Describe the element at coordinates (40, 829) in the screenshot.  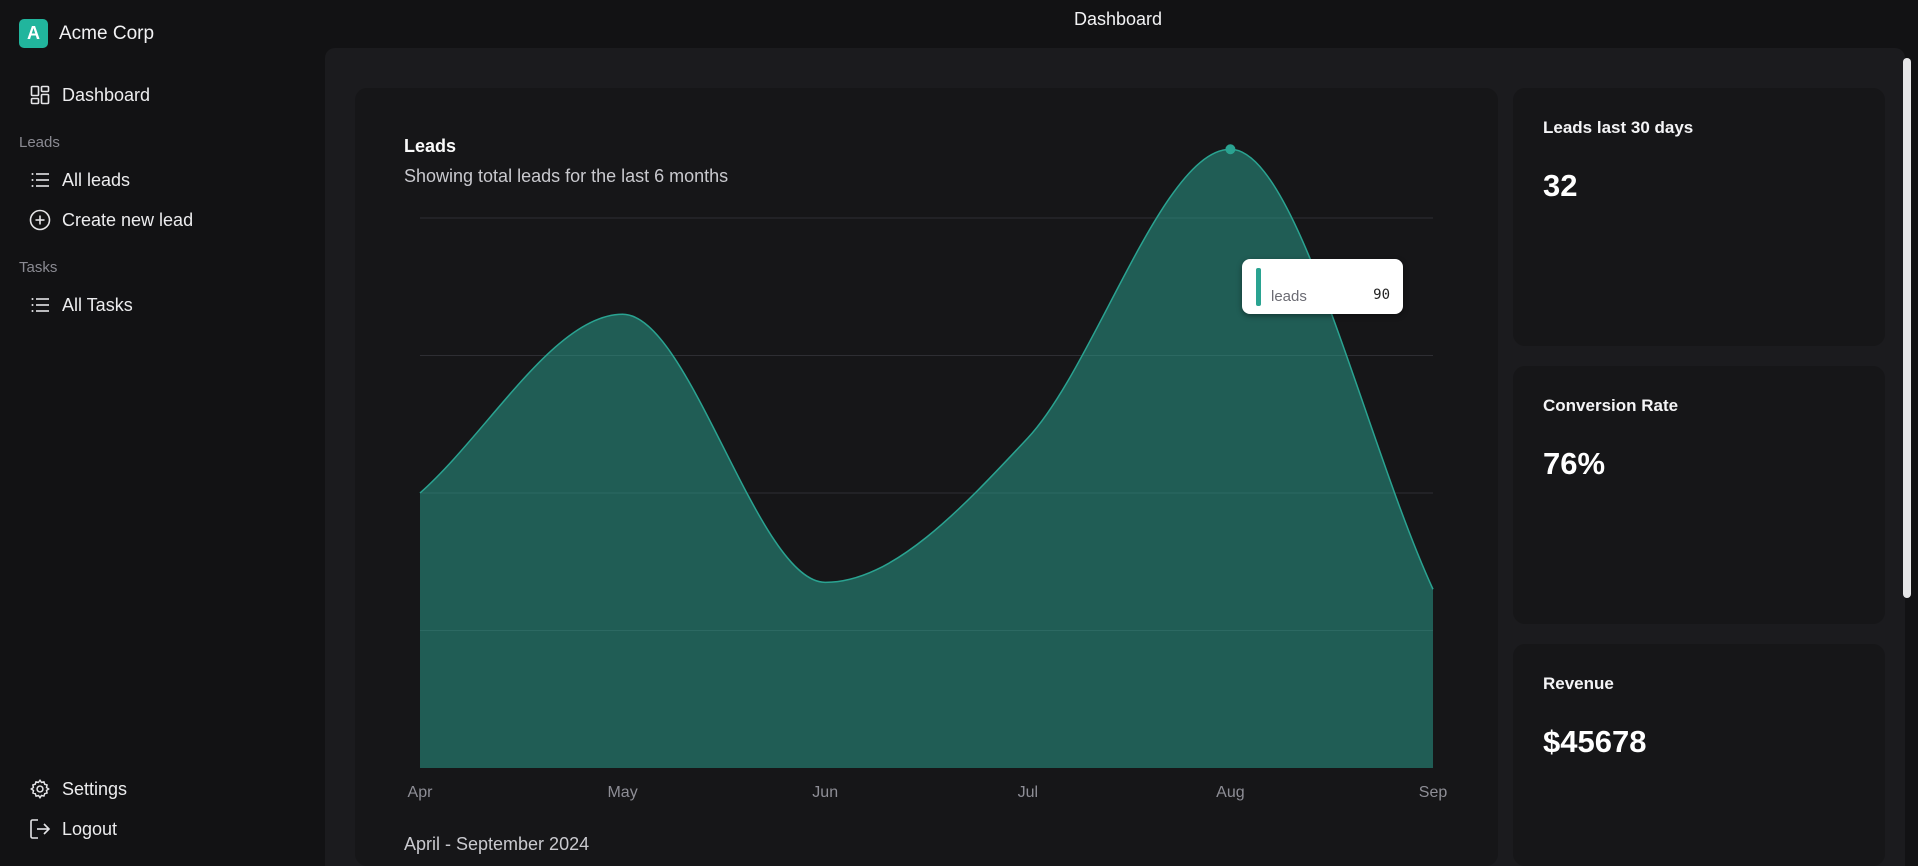
I see `logout-icon` at that location.